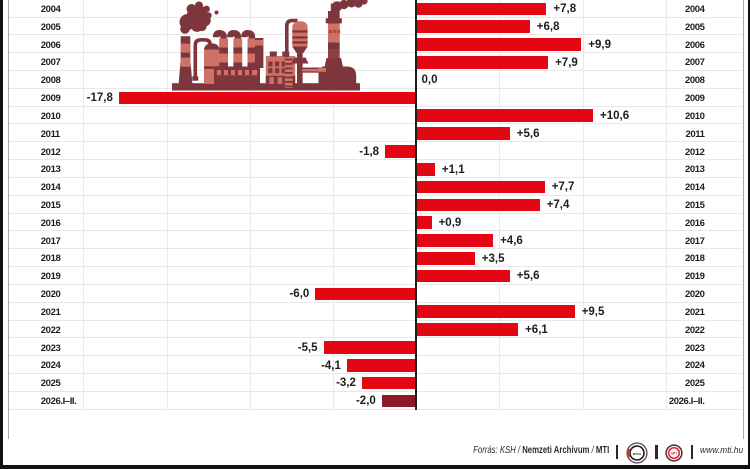 This screenshot has height=469, width=750. What do you see at coordinates (674, 453) in the screenshot?
I see `svg-text: MTI` at bounding box center [674, 453].